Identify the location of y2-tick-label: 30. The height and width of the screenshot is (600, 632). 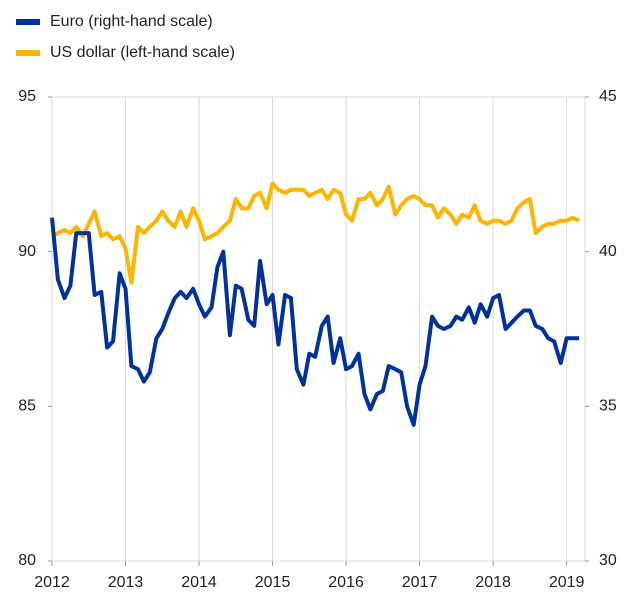
(608, 560).